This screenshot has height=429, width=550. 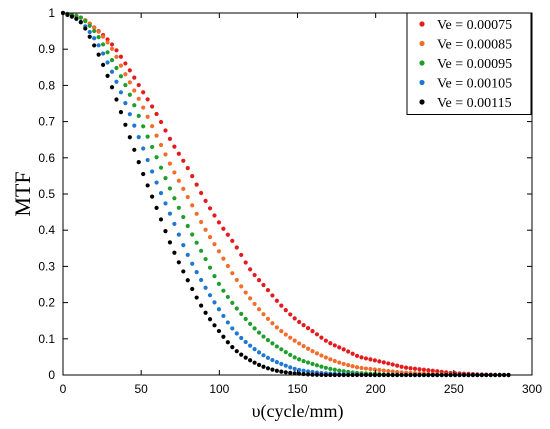 I want to click on x-tick-label: 150, so click(x=297, y=389).